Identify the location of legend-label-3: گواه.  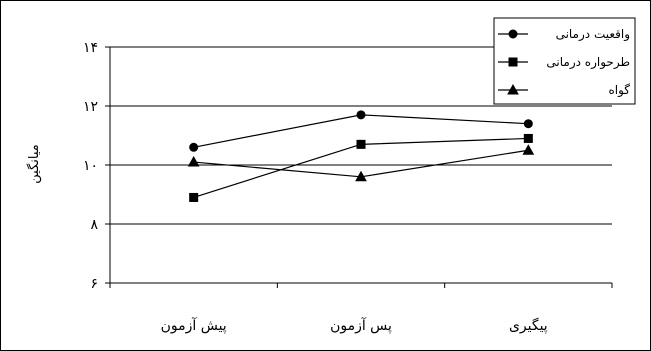
(619, 90).